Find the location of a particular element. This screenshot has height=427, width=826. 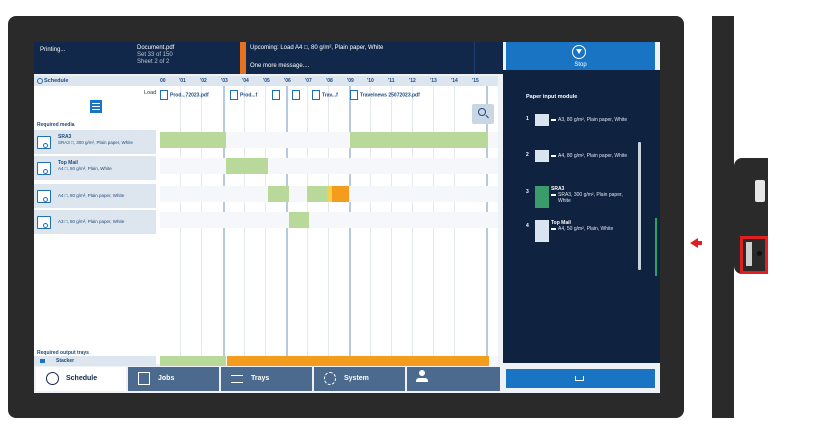

time-tick: '07 is located at coordinates (308, 81).